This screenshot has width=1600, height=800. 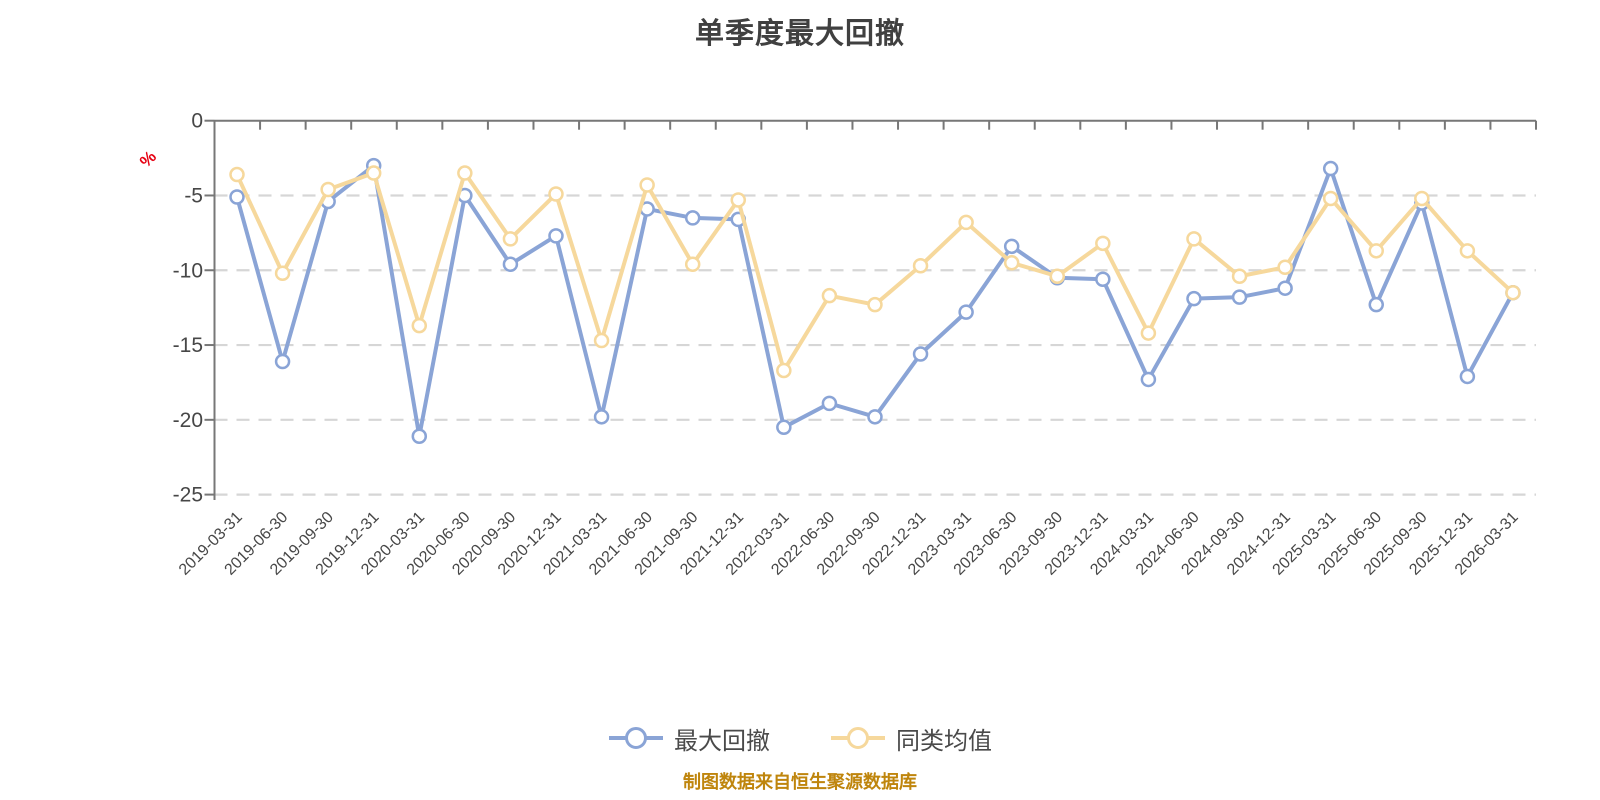 What do you see at coordinates (800, 782) in the screenshot?
I see `data-source-note: 制图数据来自恒生聚源数据库` at bounding box center [800, 782].